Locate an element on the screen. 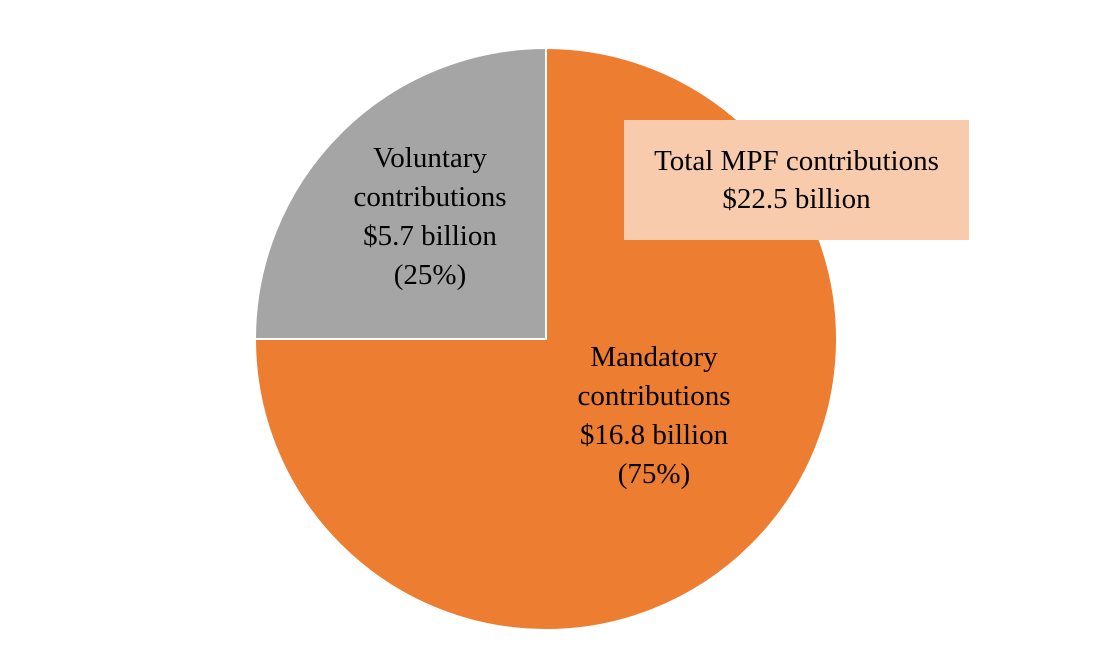 This screenshot has height=666, width=1109. slice-label-voluntary: Voluntary contributions $5.7 billion (25%) is located at coordinates (429, 216).